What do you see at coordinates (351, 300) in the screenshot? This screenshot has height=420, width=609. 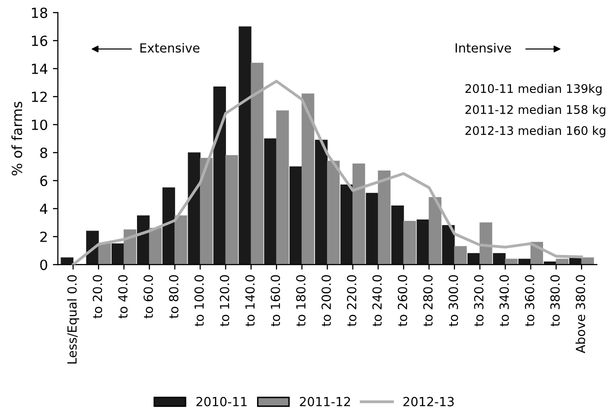 I see `x-tick-label: to 220.0` at bounding box center [351, 300].